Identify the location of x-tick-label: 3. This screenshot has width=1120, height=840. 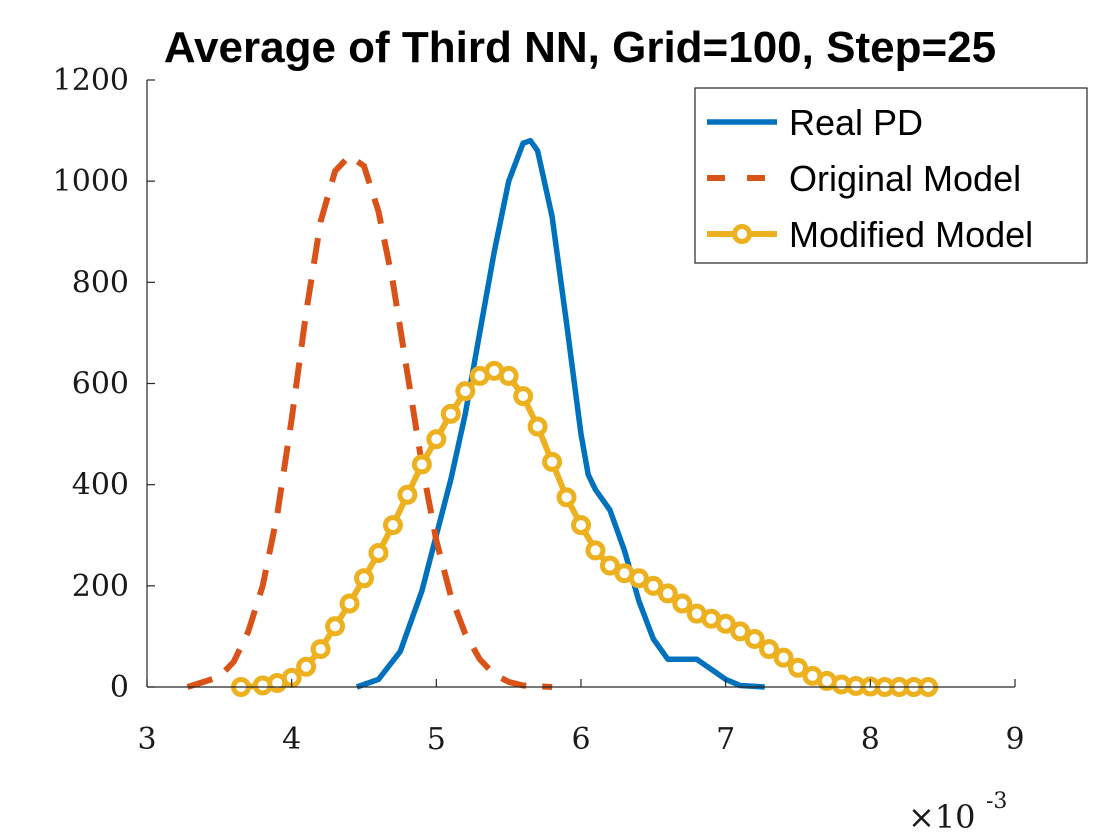
(146, 739).